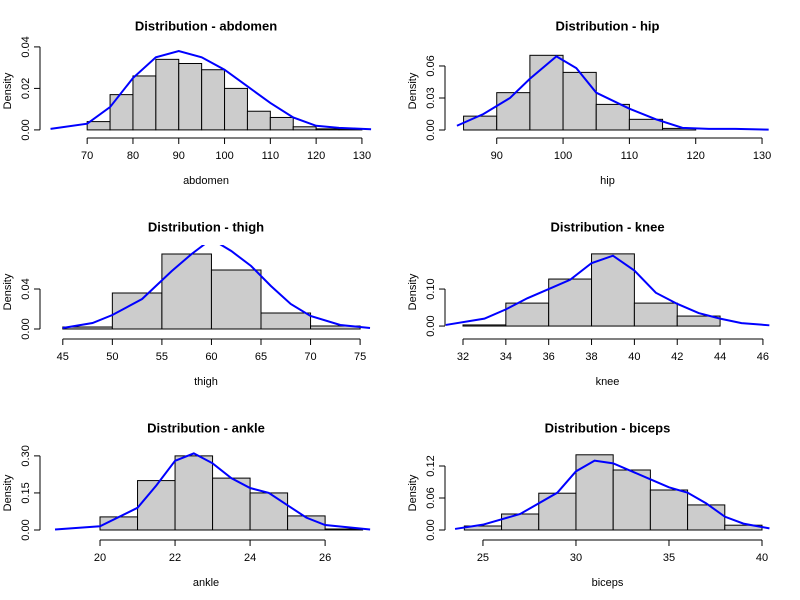  Describe the element at coordinates (26, 455) in the screenshot. I see `y-tick-label: 0.30` at that location.